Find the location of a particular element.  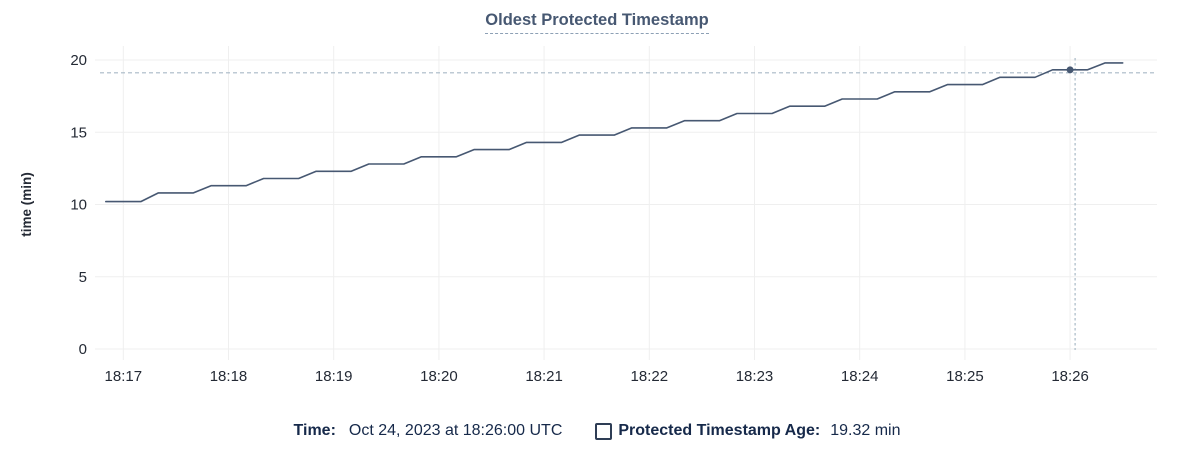

x-tick-label: 18:23 is located at coordinates (755, 376).